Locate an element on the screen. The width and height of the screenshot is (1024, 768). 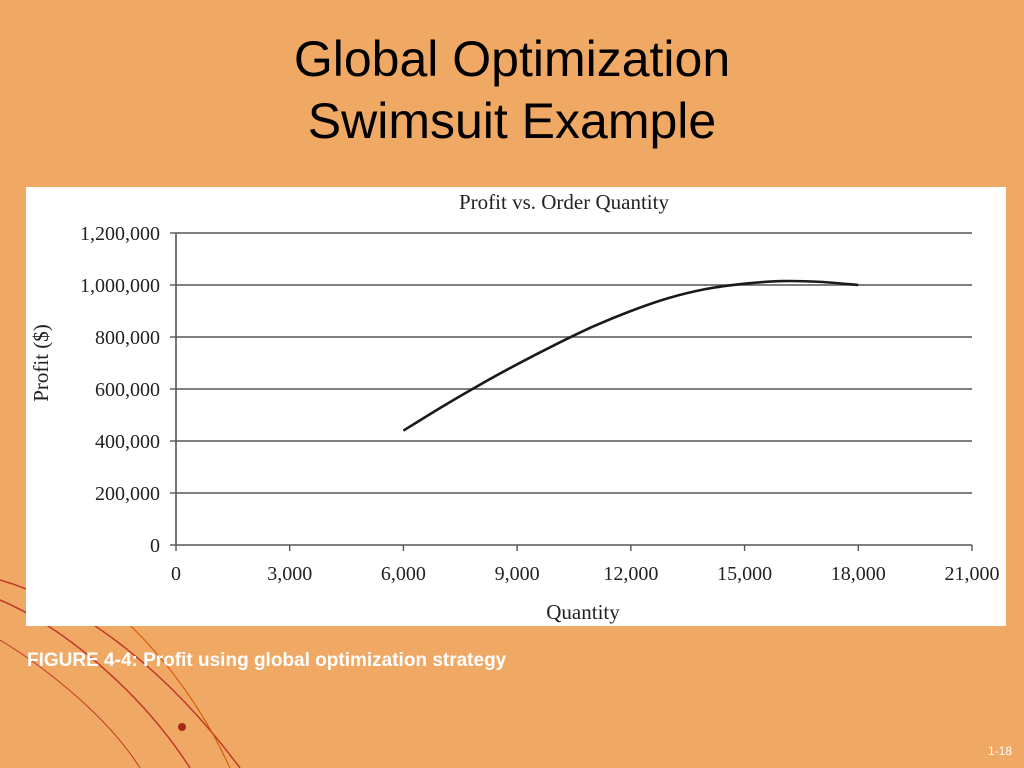
x-tick-label: 0 is located at coordinates (176, 574).